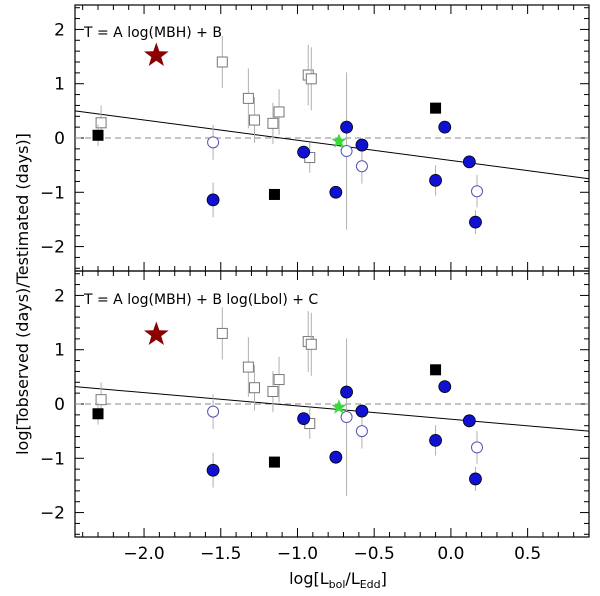  What do you see at coordinates (143, 554) in the screenshot?
I see `x-tick-label: −2.0` at bounding box center [143, 554].